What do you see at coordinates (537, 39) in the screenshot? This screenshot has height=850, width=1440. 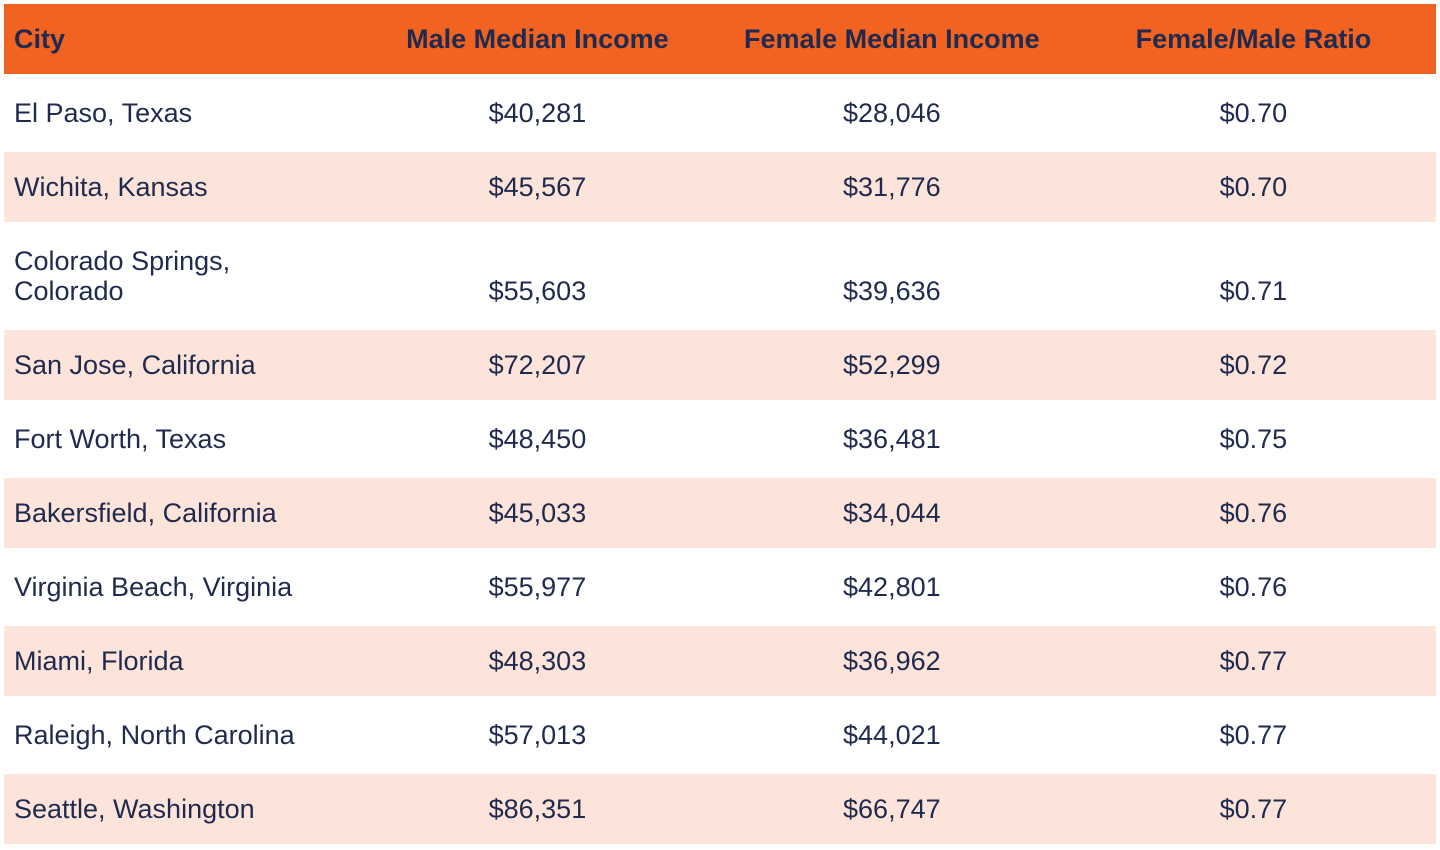 I see `header-male-median-income: Male Median Income` at bounding box center [537, 39].